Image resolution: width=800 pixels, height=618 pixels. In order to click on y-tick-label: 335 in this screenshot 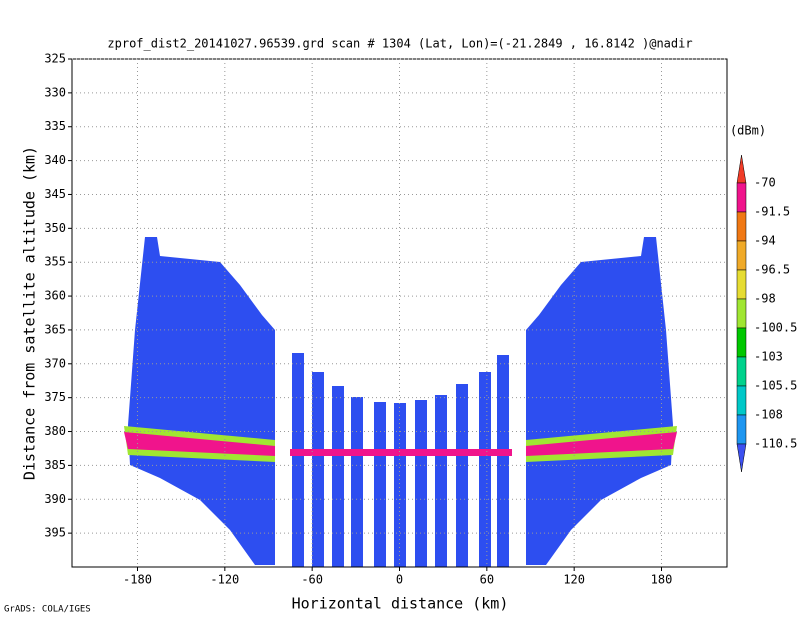, I will do `click(55, 126)`.